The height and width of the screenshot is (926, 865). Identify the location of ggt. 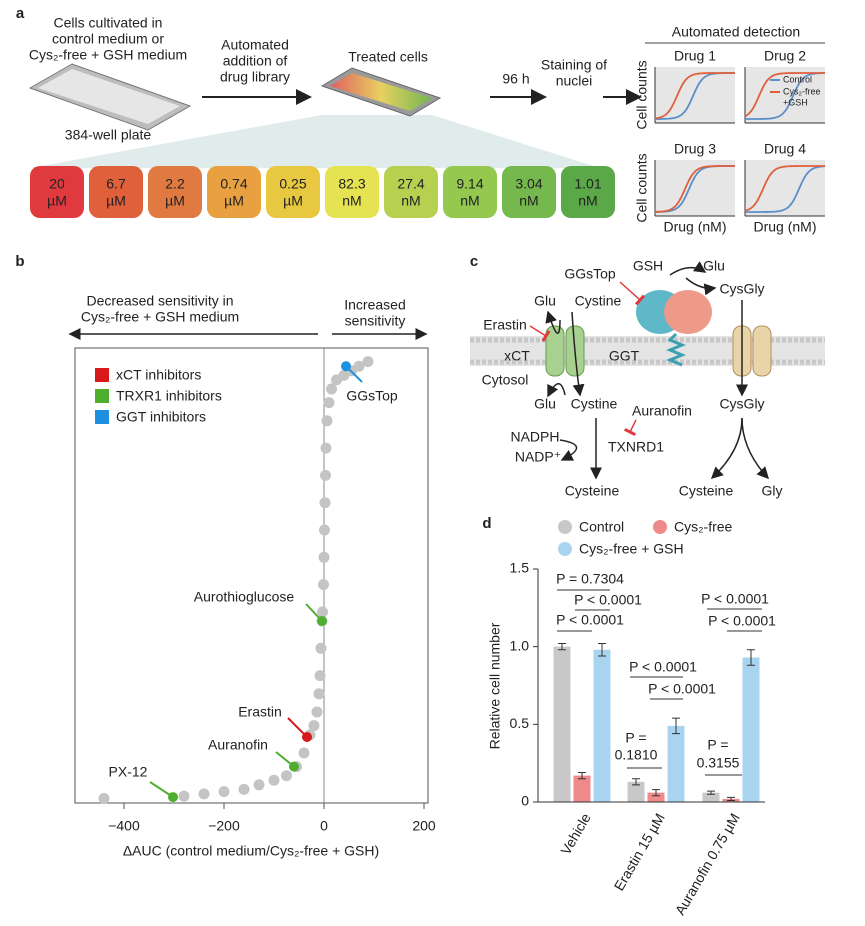
(688, 312).